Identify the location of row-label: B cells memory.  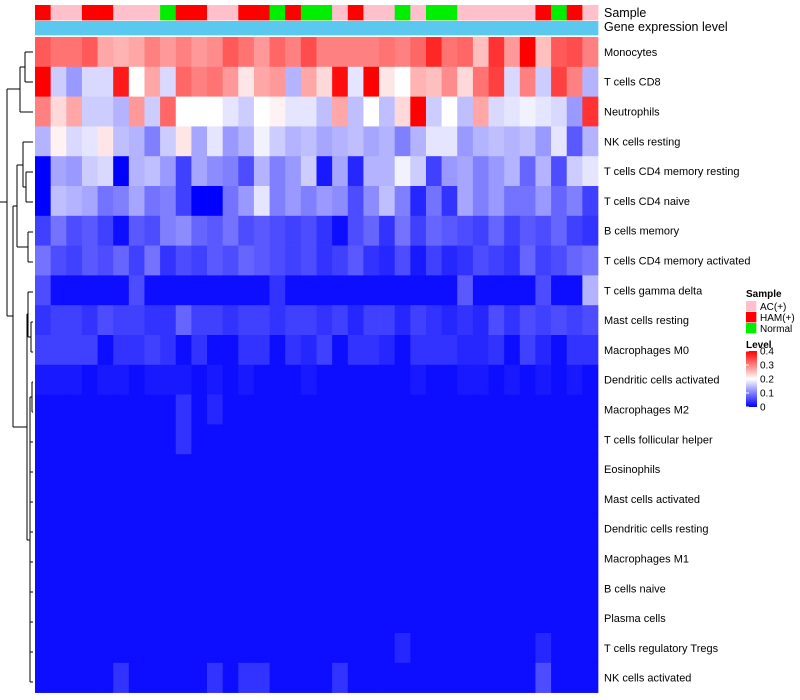
(642, 232).